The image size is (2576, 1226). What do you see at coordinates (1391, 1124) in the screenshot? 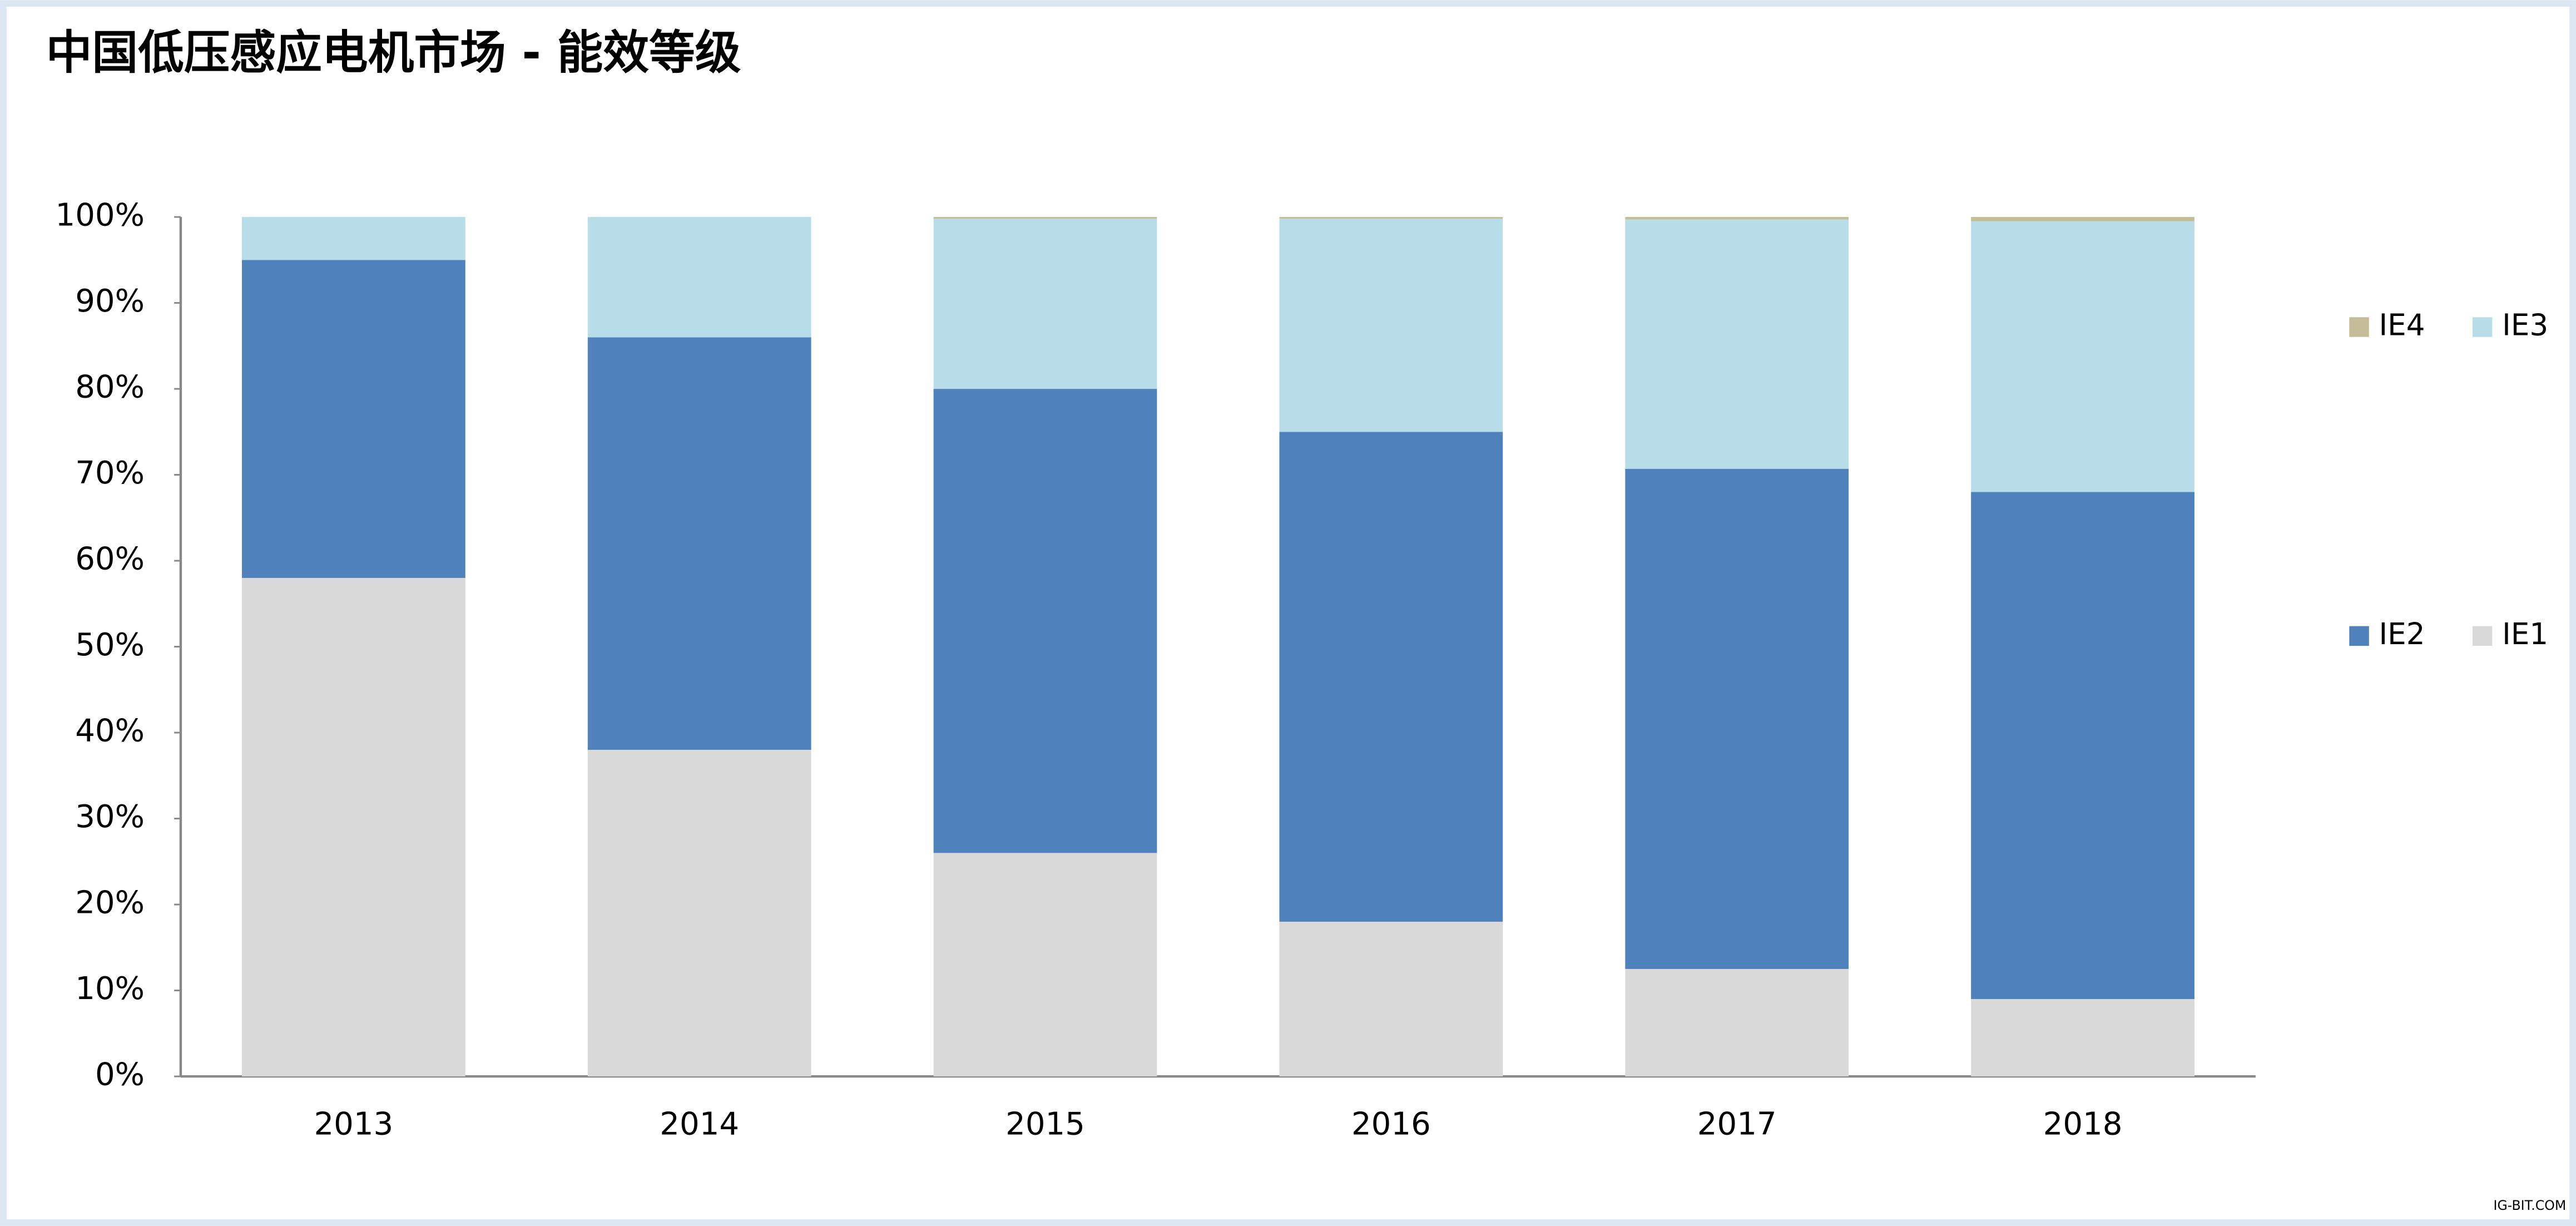
I see `x-tick-label: 2016` at bounding box center [1391, 1124].